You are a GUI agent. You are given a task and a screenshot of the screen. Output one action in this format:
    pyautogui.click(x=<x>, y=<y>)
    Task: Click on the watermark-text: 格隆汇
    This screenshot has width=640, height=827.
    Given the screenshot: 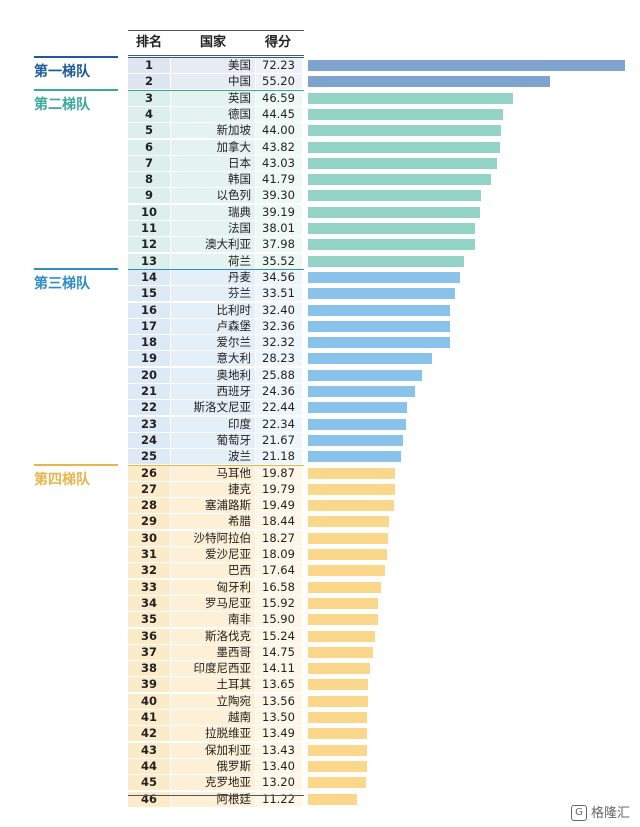 What is the action you would take?
    pyautogui.click(x=610, y=813)
    